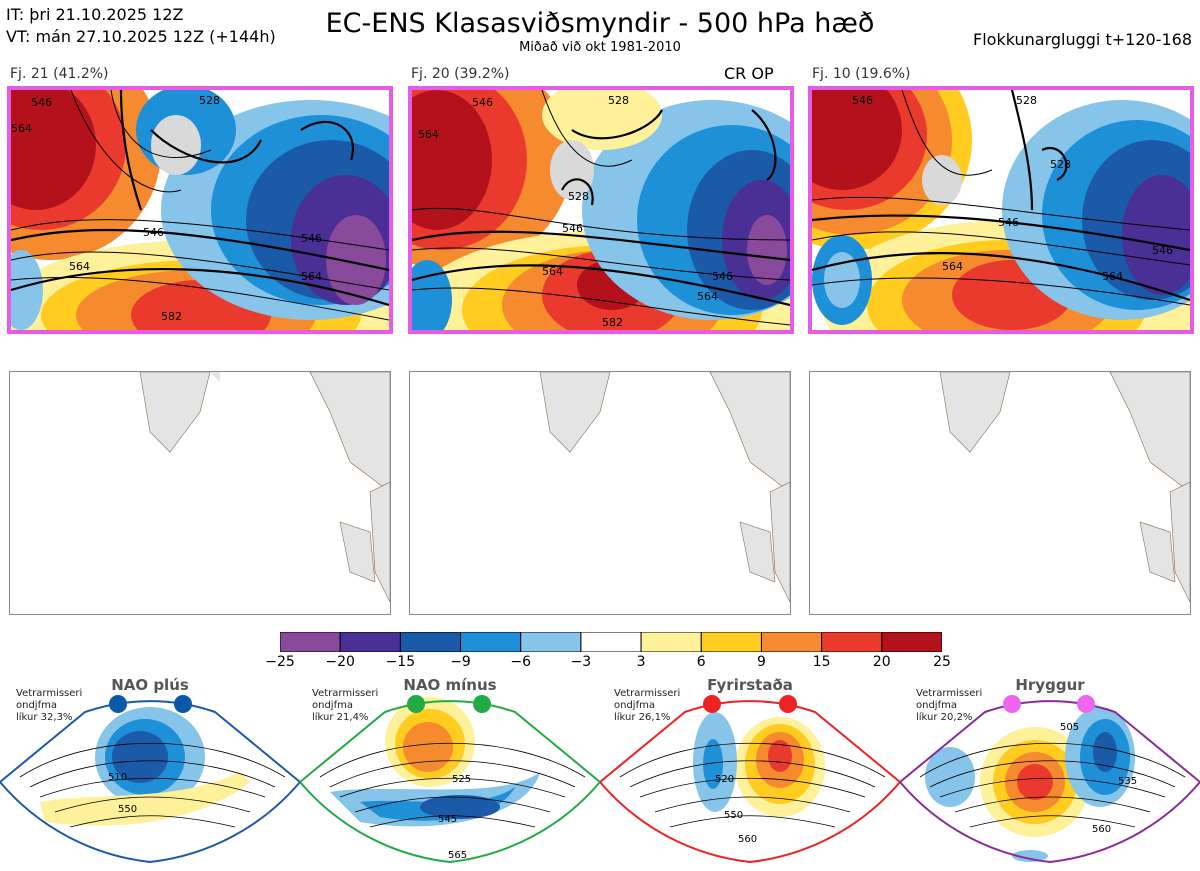  I want to click on regime-info: Vetrarmisseri ondjfma líkur 32,3%, so click(49, 706).